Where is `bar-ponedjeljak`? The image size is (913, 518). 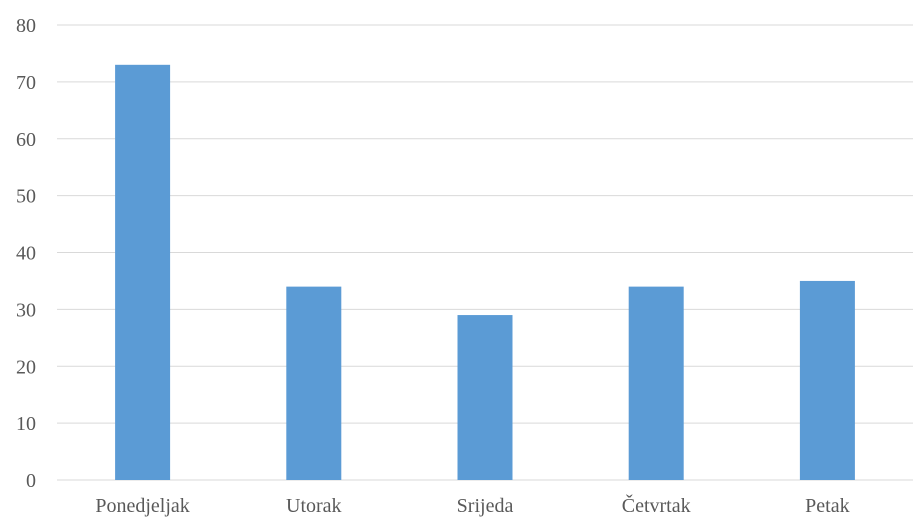
bar-ponedjeljak is located at coordinates (143, 272).